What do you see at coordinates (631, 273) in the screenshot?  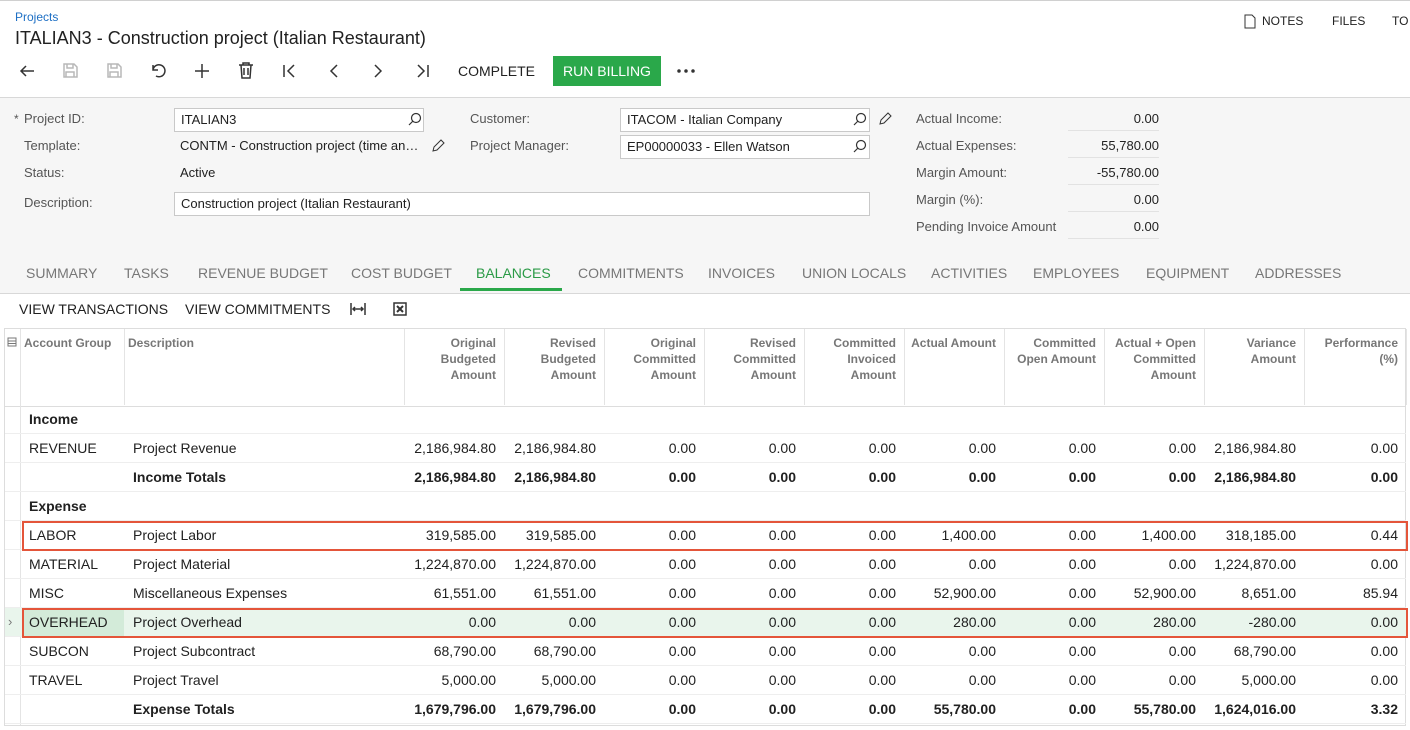 I see `tab: COMMITMENTS` at bounding box center [631, 273].